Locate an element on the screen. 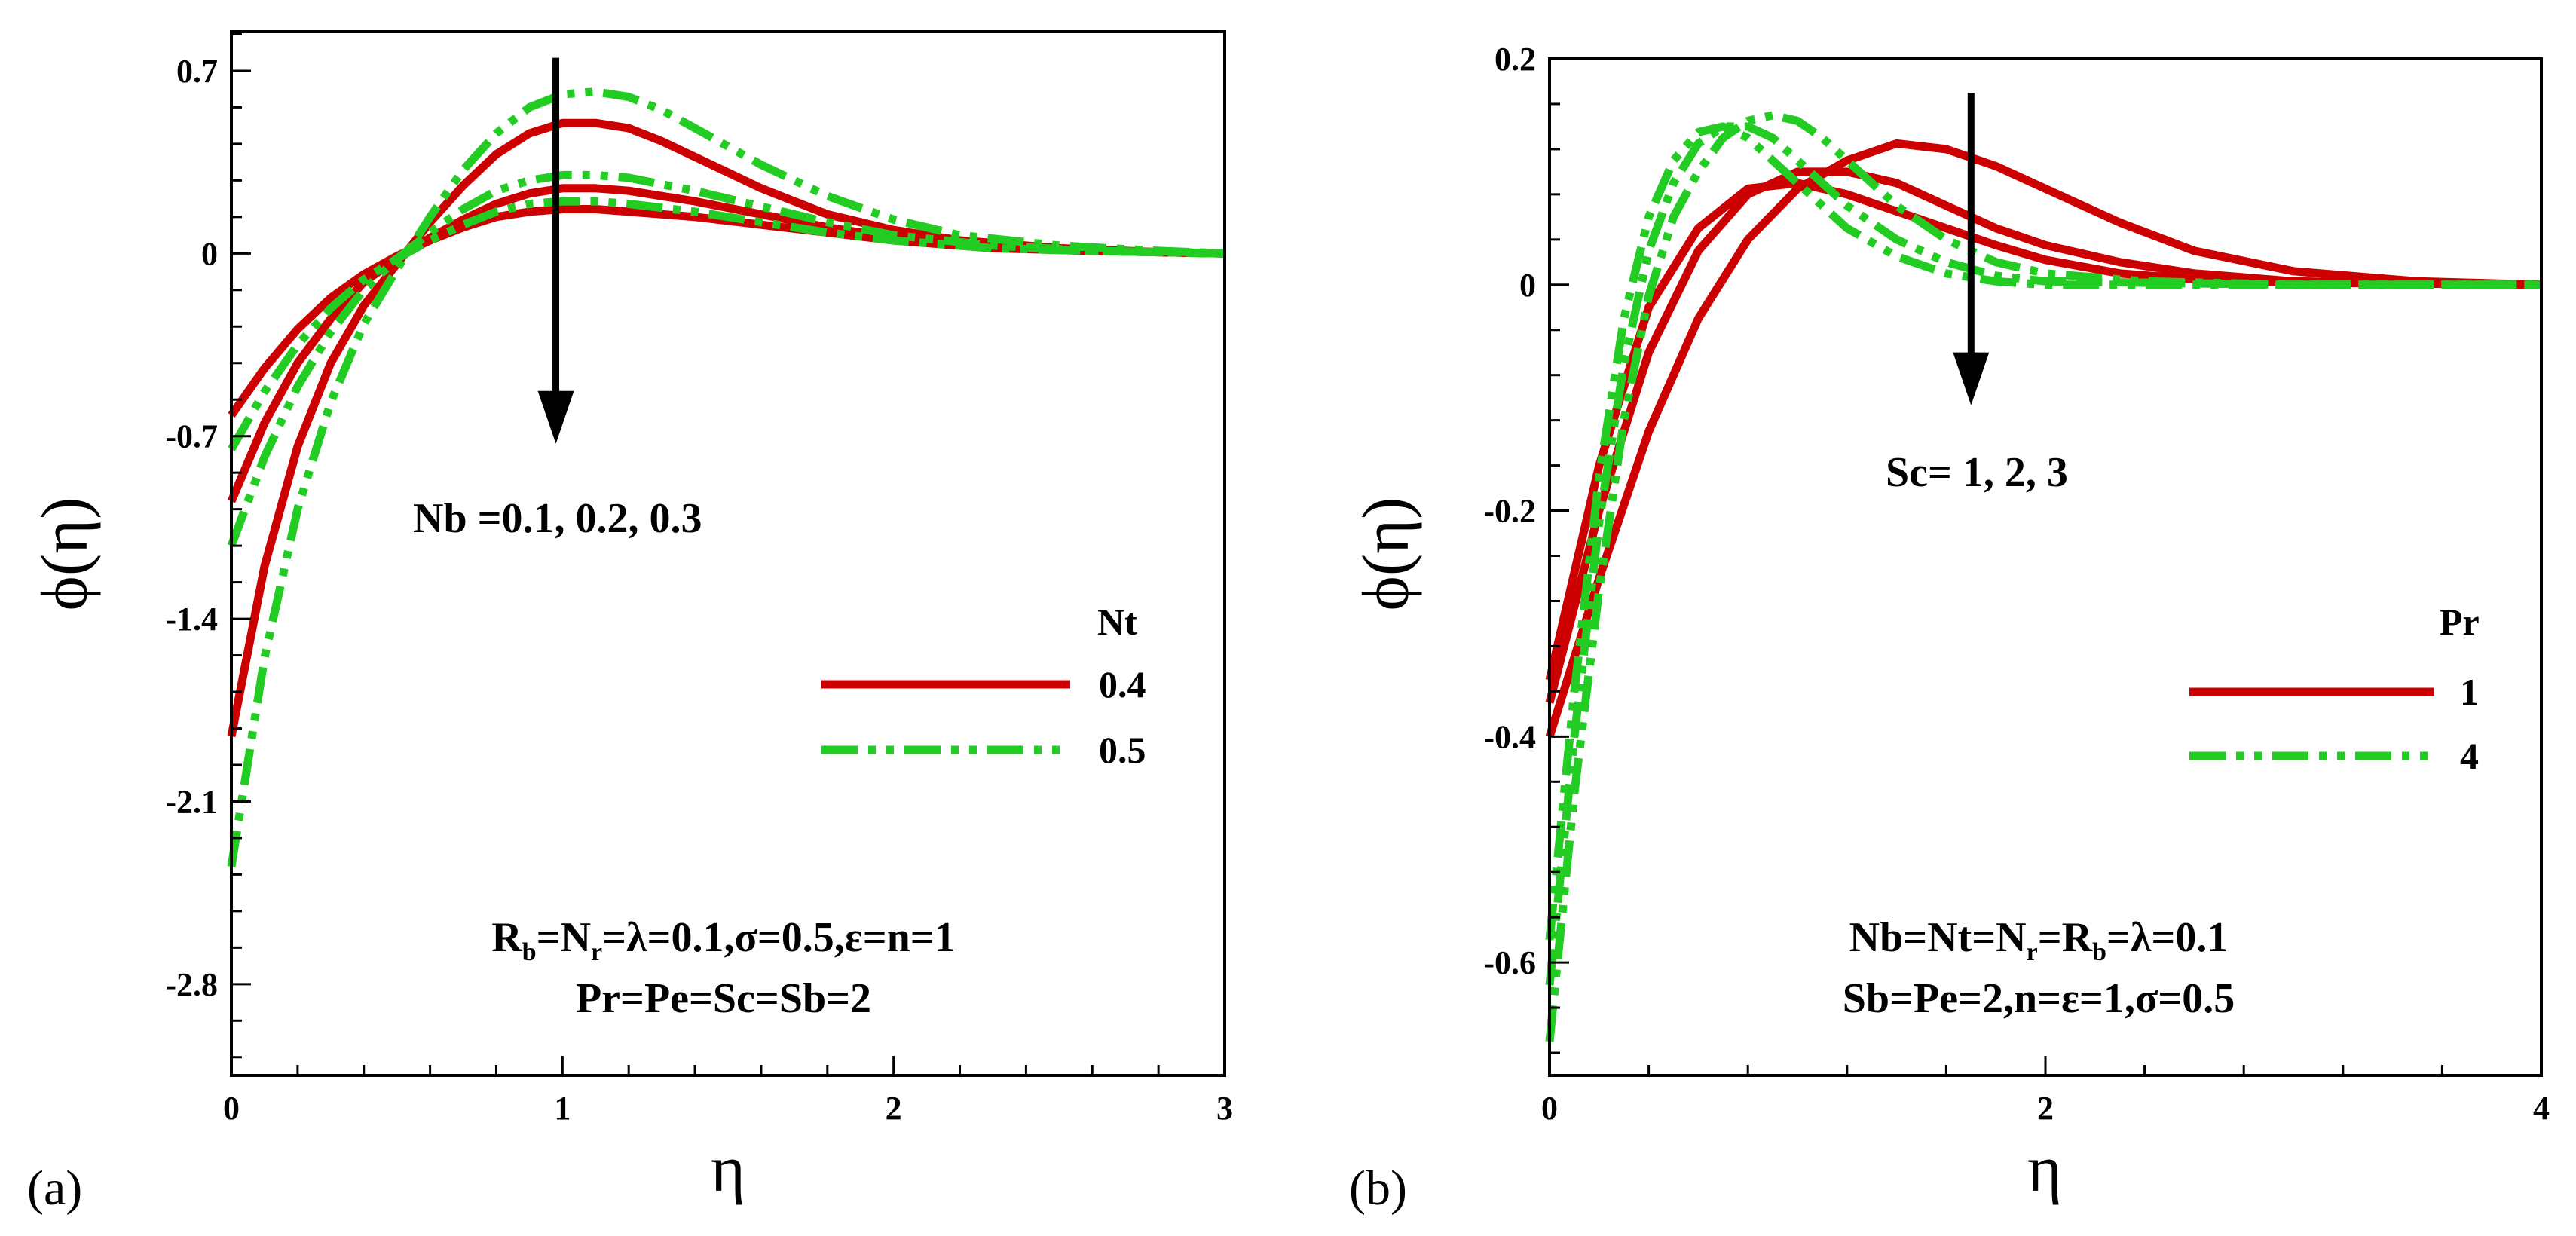 The width and height of the screenshot is (2576, 1236). params-text: =λ=0.1 is located at coordinates (2167, 938).